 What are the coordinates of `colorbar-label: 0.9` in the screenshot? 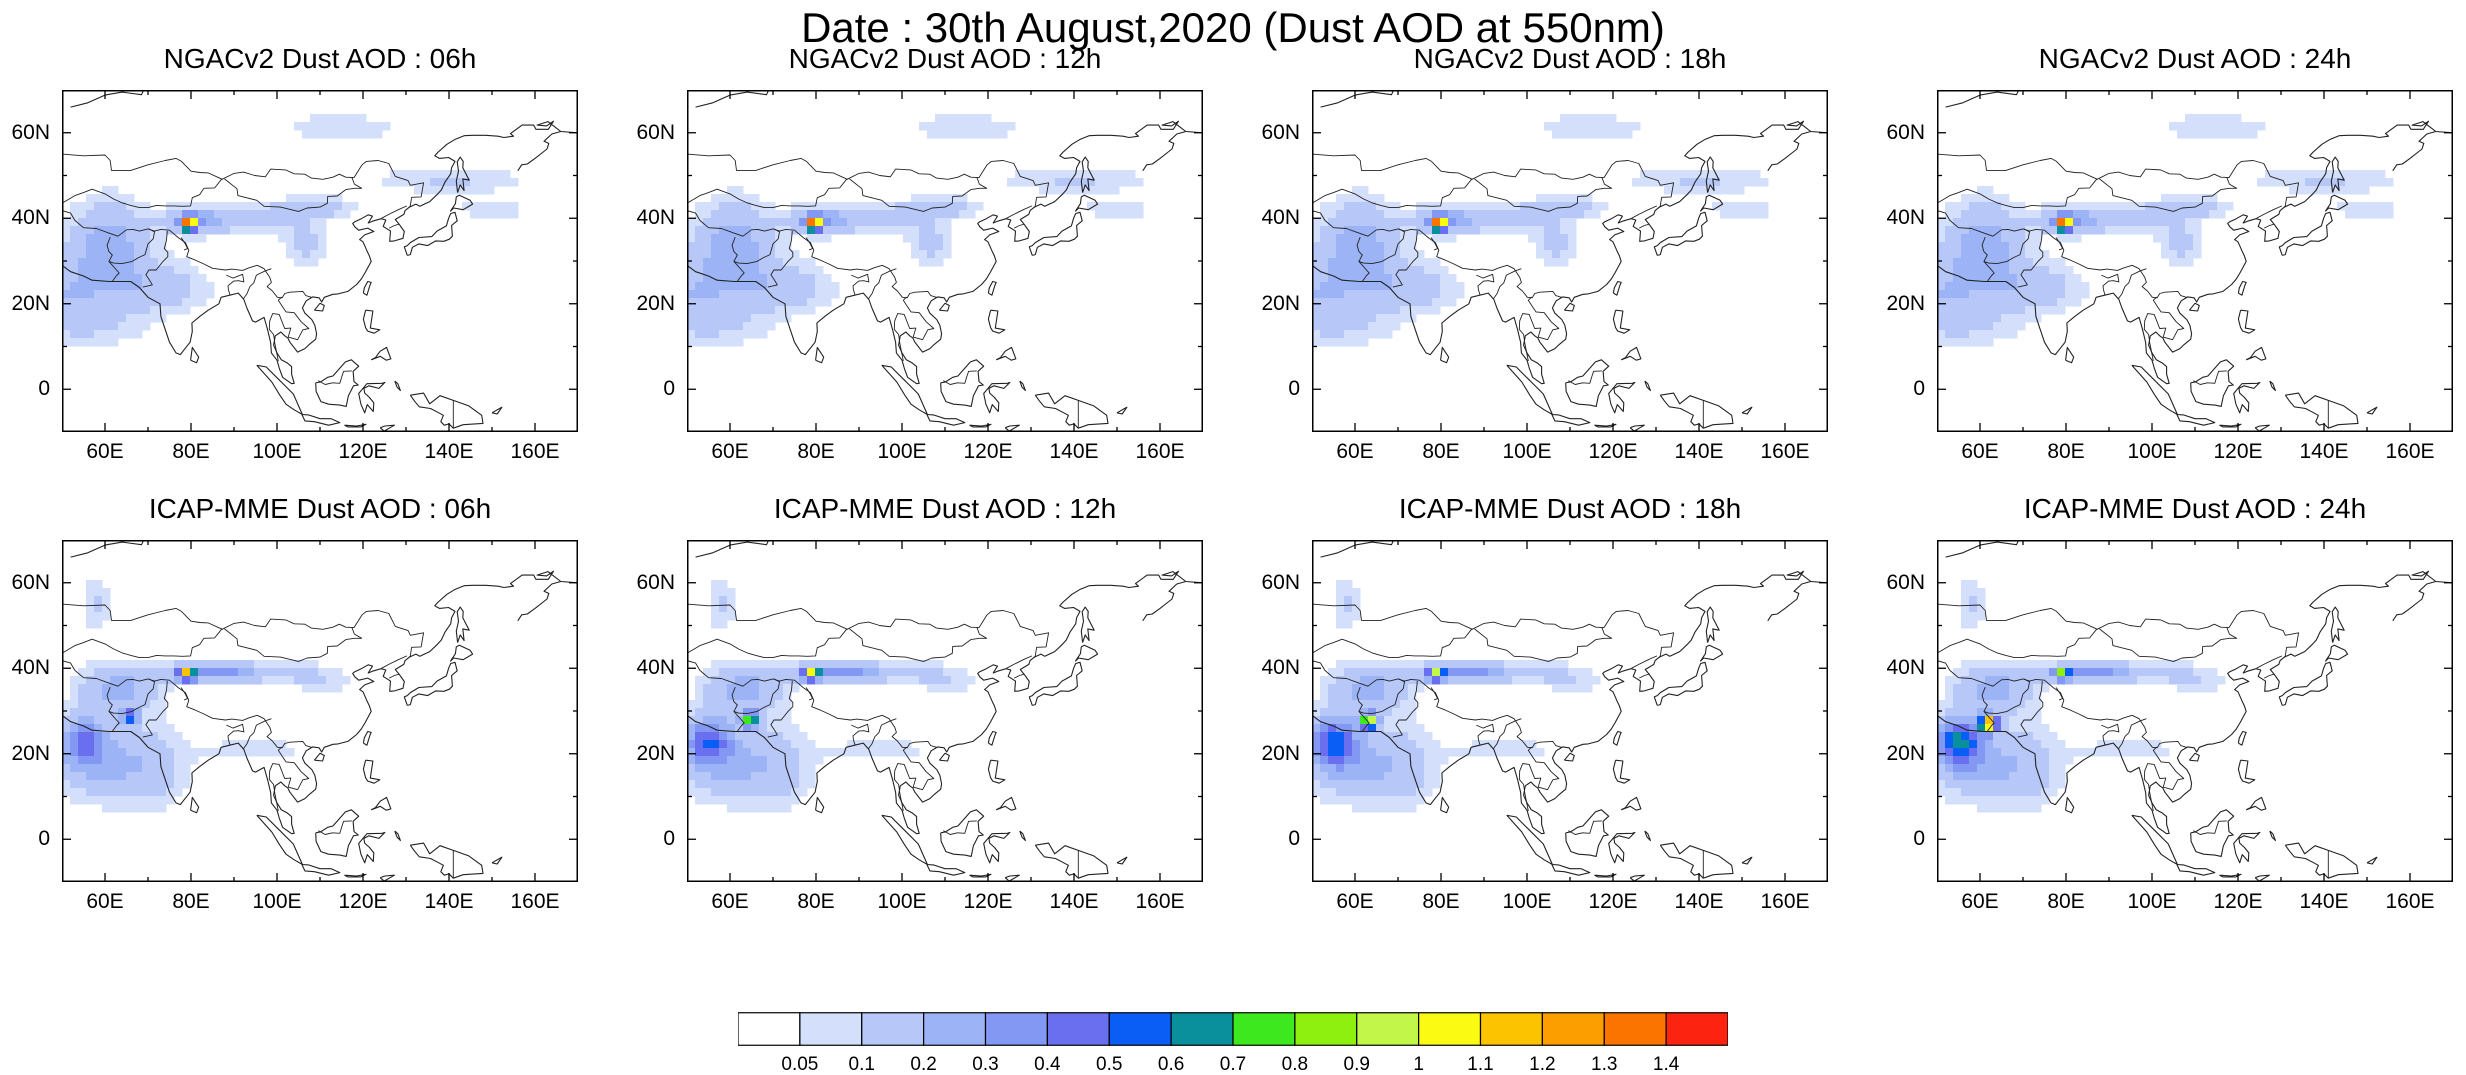 It's located at (1356, 1064).